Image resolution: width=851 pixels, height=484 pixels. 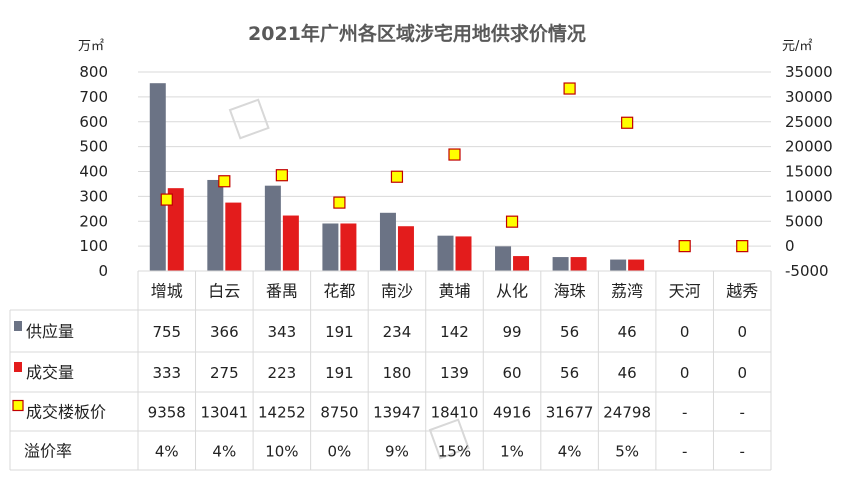 I want to click on right-tick-label: 35000, so click(x=809, y=72).